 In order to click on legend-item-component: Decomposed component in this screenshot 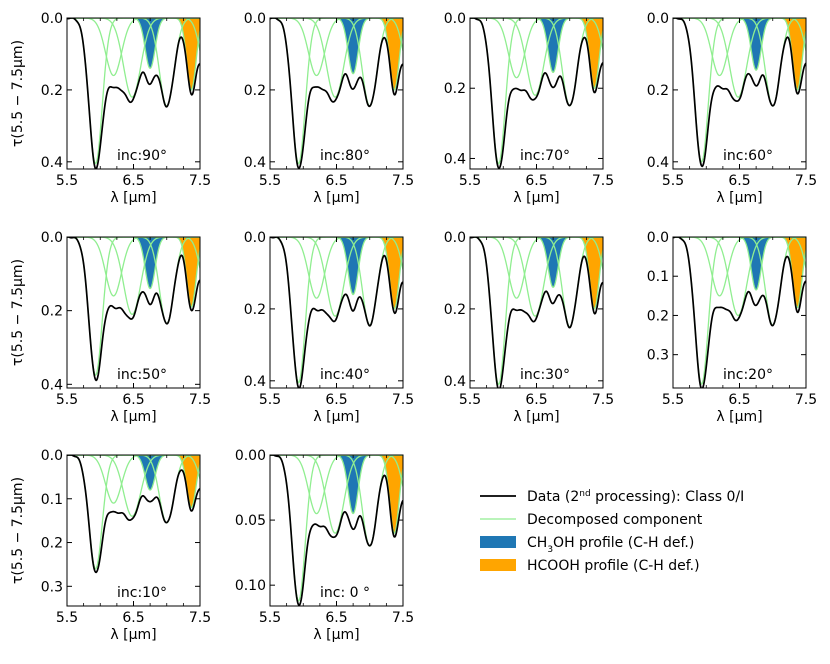, I will do `click(591, 520)`.